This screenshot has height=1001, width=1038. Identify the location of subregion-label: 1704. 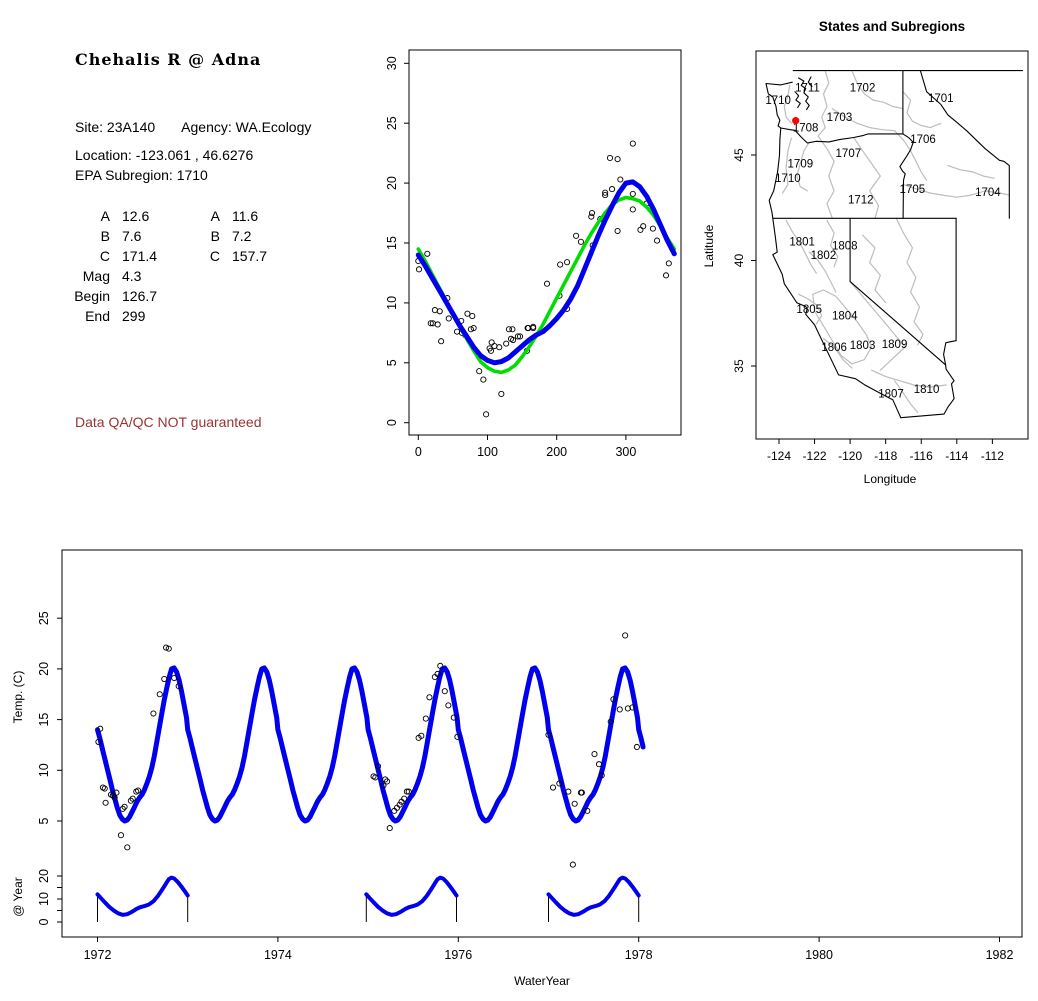
(988, 193).